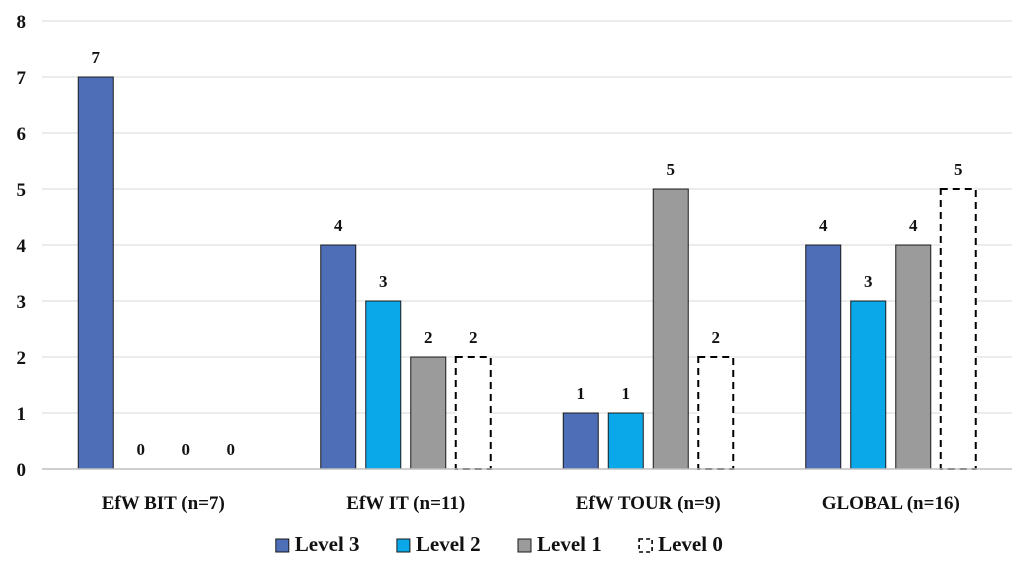 This screenshot has width=1014, height=567. What do you see at coordinates (499, 544) in the screenshot?
I see `legend: Level 3 Level 2 Level 1 Level 0` at bounding box center [499, 544].